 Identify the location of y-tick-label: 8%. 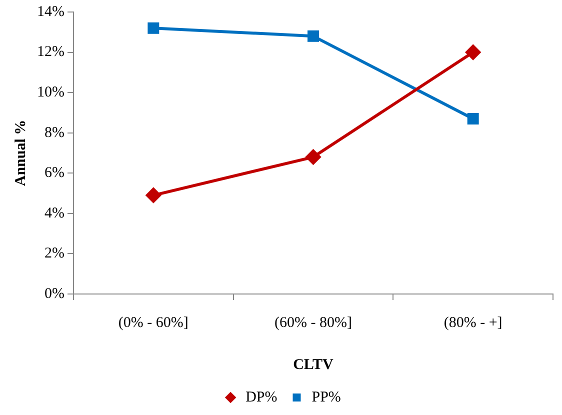
(54, 132).